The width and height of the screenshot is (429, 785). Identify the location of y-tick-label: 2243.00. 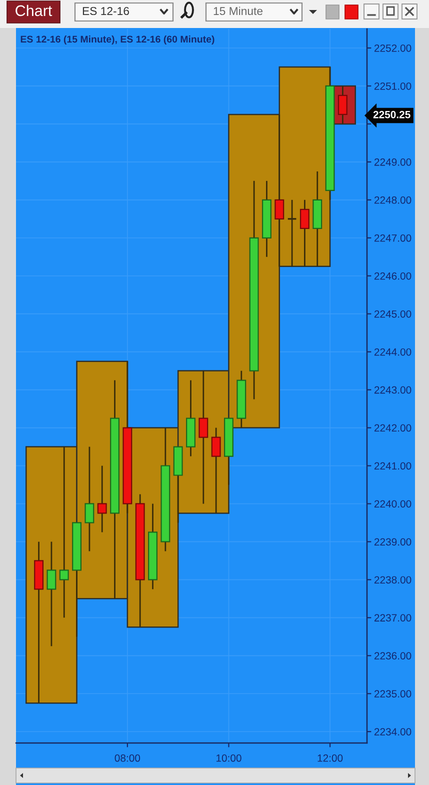
(393, 390).